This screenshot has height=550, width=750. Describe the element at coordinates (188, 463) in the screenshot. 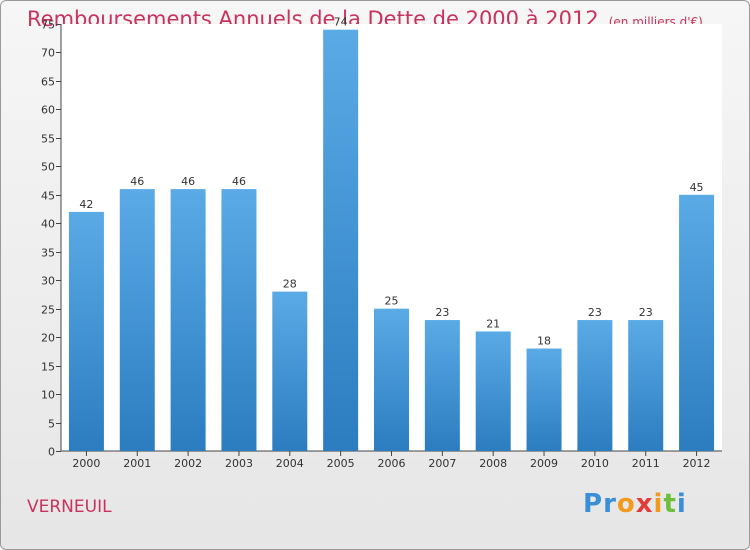

I see `x-tick-label: 2002` at that location.